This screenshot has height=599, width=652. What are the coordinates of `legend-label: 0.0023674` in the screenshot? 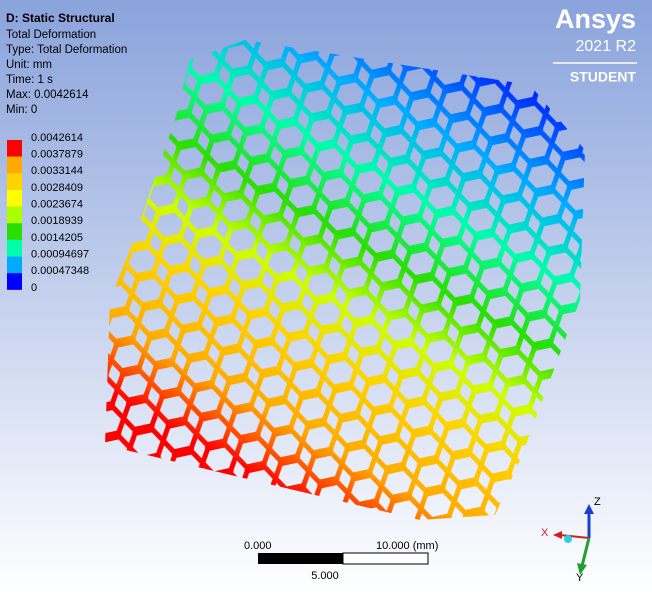 It's located at (57, 205).